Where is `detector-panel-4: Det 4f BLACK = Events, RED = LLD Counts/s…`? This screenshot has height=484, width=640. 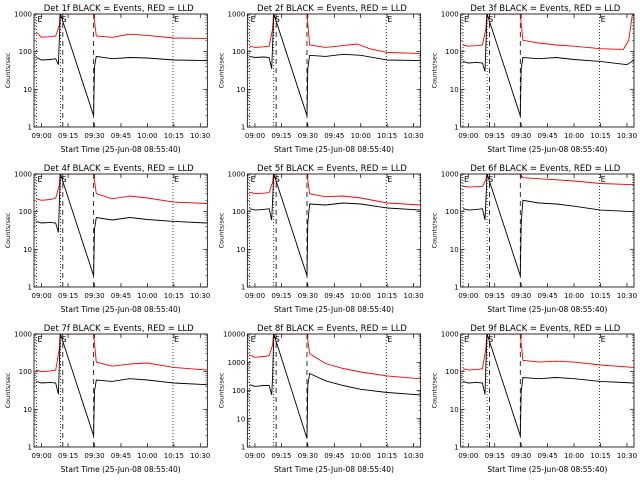
detector-panel-4: Det 4f BLACK = Events, RED = LLD Counts/s… is located at coordinates (107, 239).